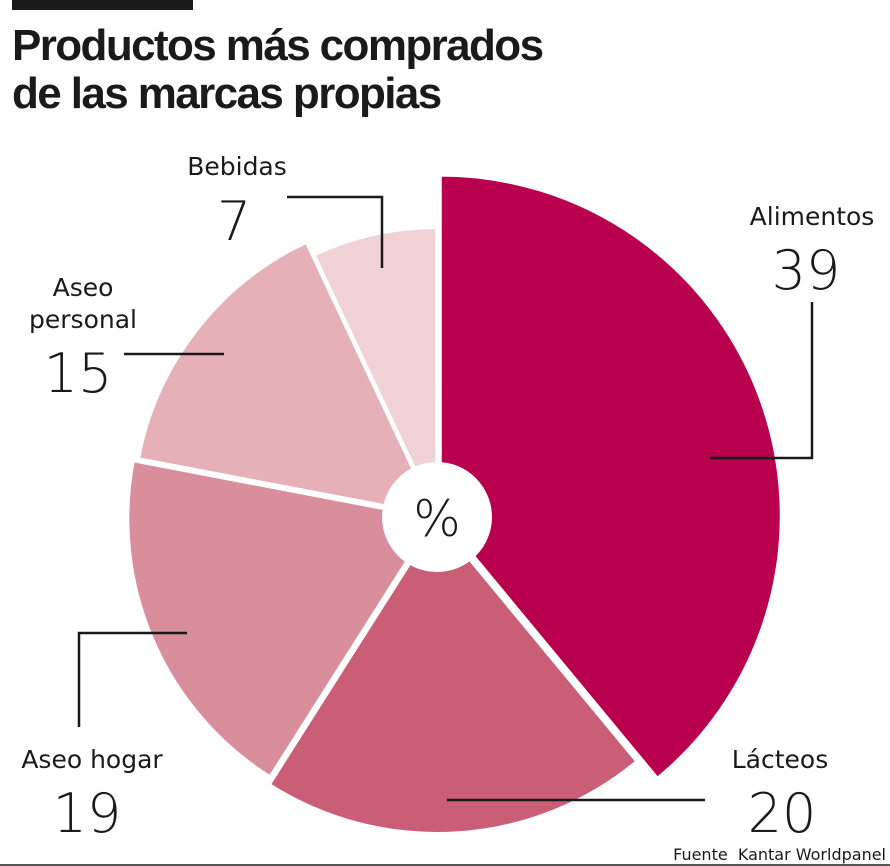  Describe the element at coordinates (234, 221) in the screenshot. I see `slice-value-bebidas: 7` at that location.